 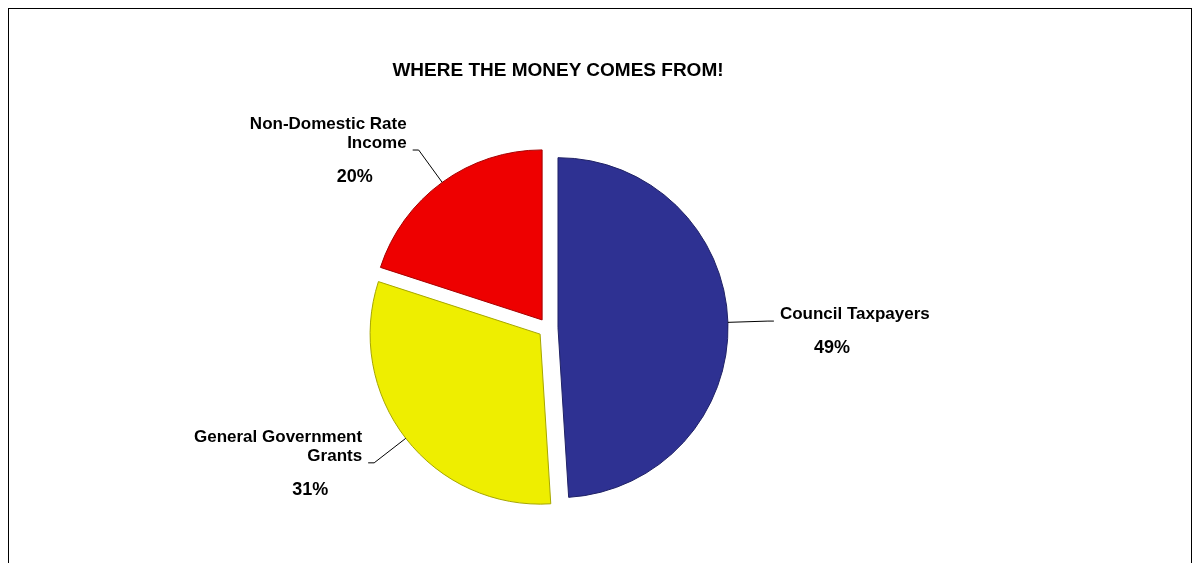 What do you see at coordinates (354, 176) in the screenshot?
I see `data-label: 20%` at bounding box center [354, 176].